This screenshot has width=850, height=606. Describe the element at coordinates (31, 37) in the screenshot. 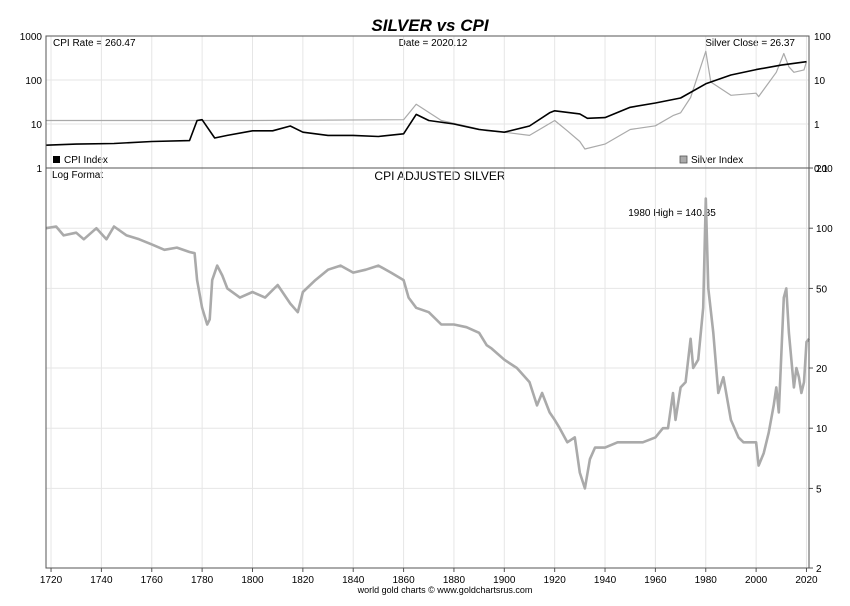

I see `top-left-y-tick-label: 1000` at that location.